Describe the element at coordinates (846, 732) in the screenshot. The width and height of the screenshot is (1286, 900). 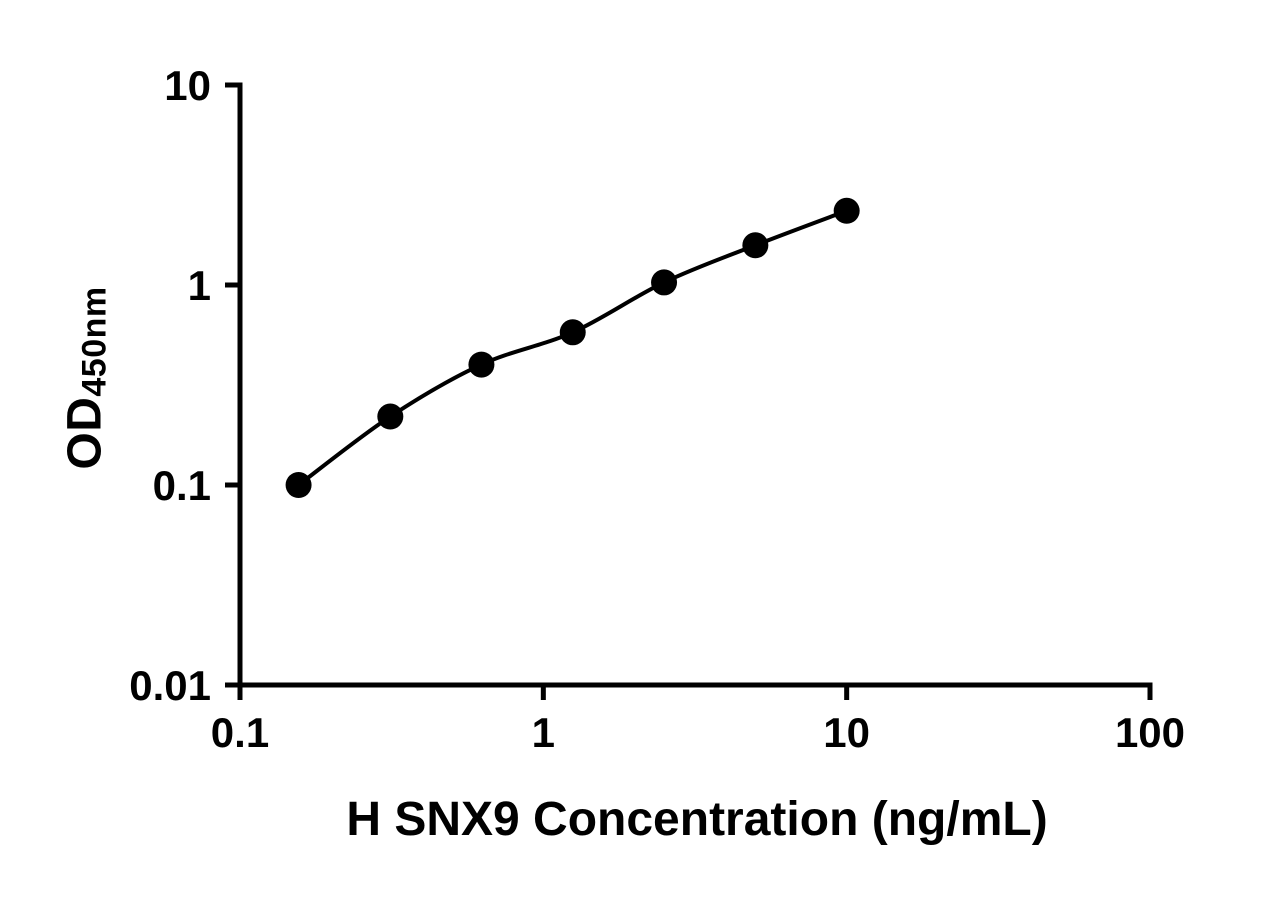
I see `x-tick-label: 10` at that location.